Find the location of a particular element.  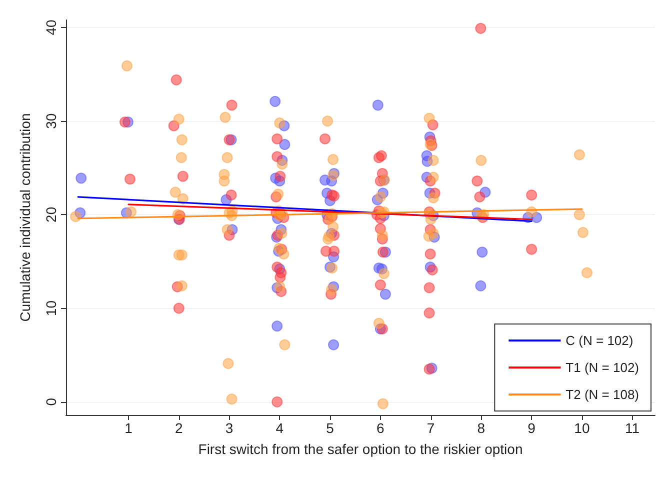

x-tick-label: 2 is located at coordinates (178, 428).